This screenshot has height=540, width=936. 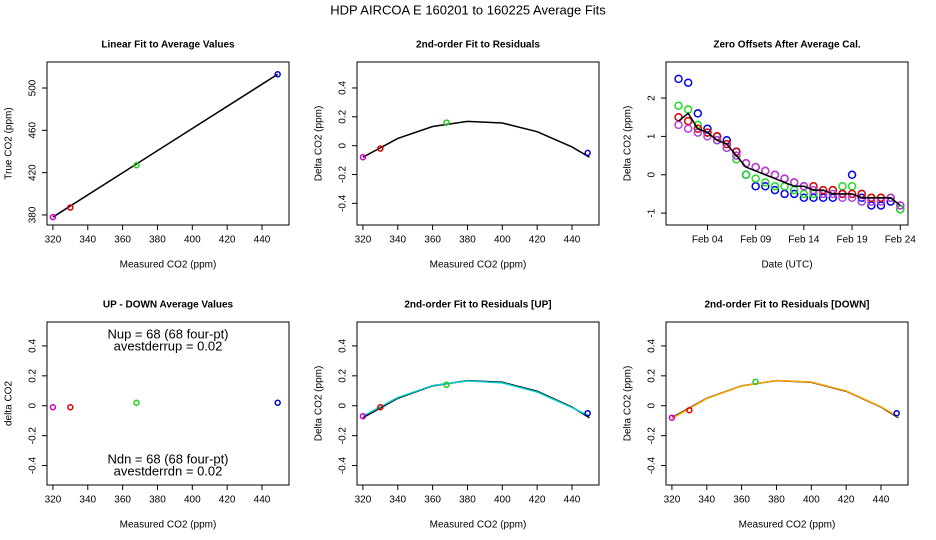 What do you see at coordinates (708, 240) in the screenshot?
I see `x-tick-label: Feb 04` at bounding box center [708, 240].